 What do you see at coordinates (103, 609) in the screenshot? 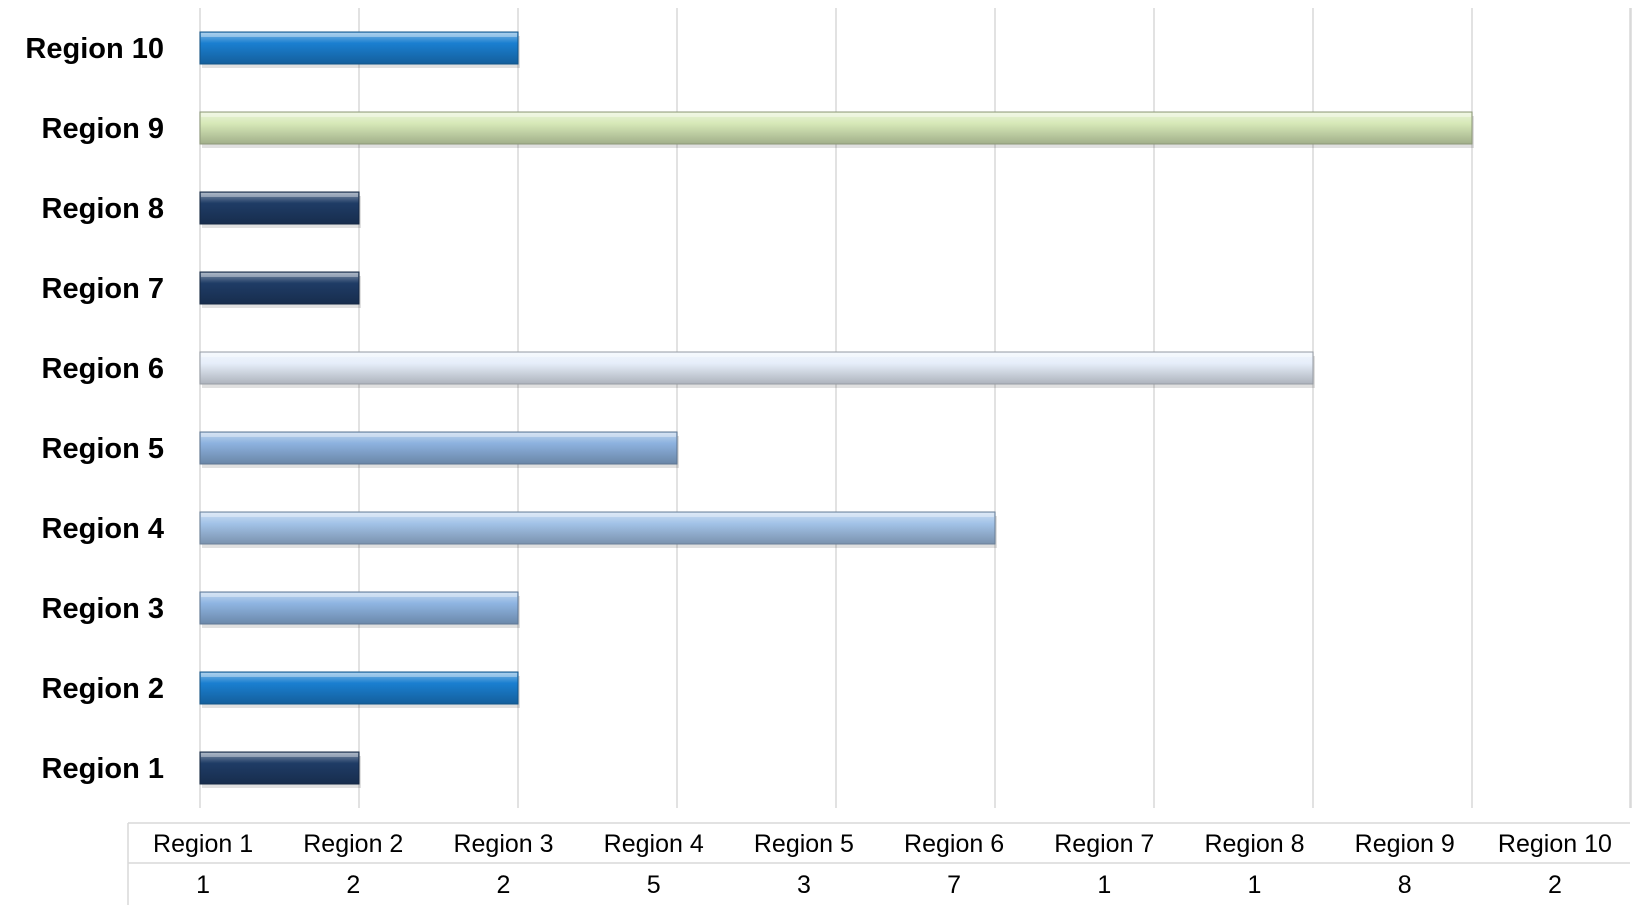
I see `category-label: Region 3` at bounding box center [103, 609].